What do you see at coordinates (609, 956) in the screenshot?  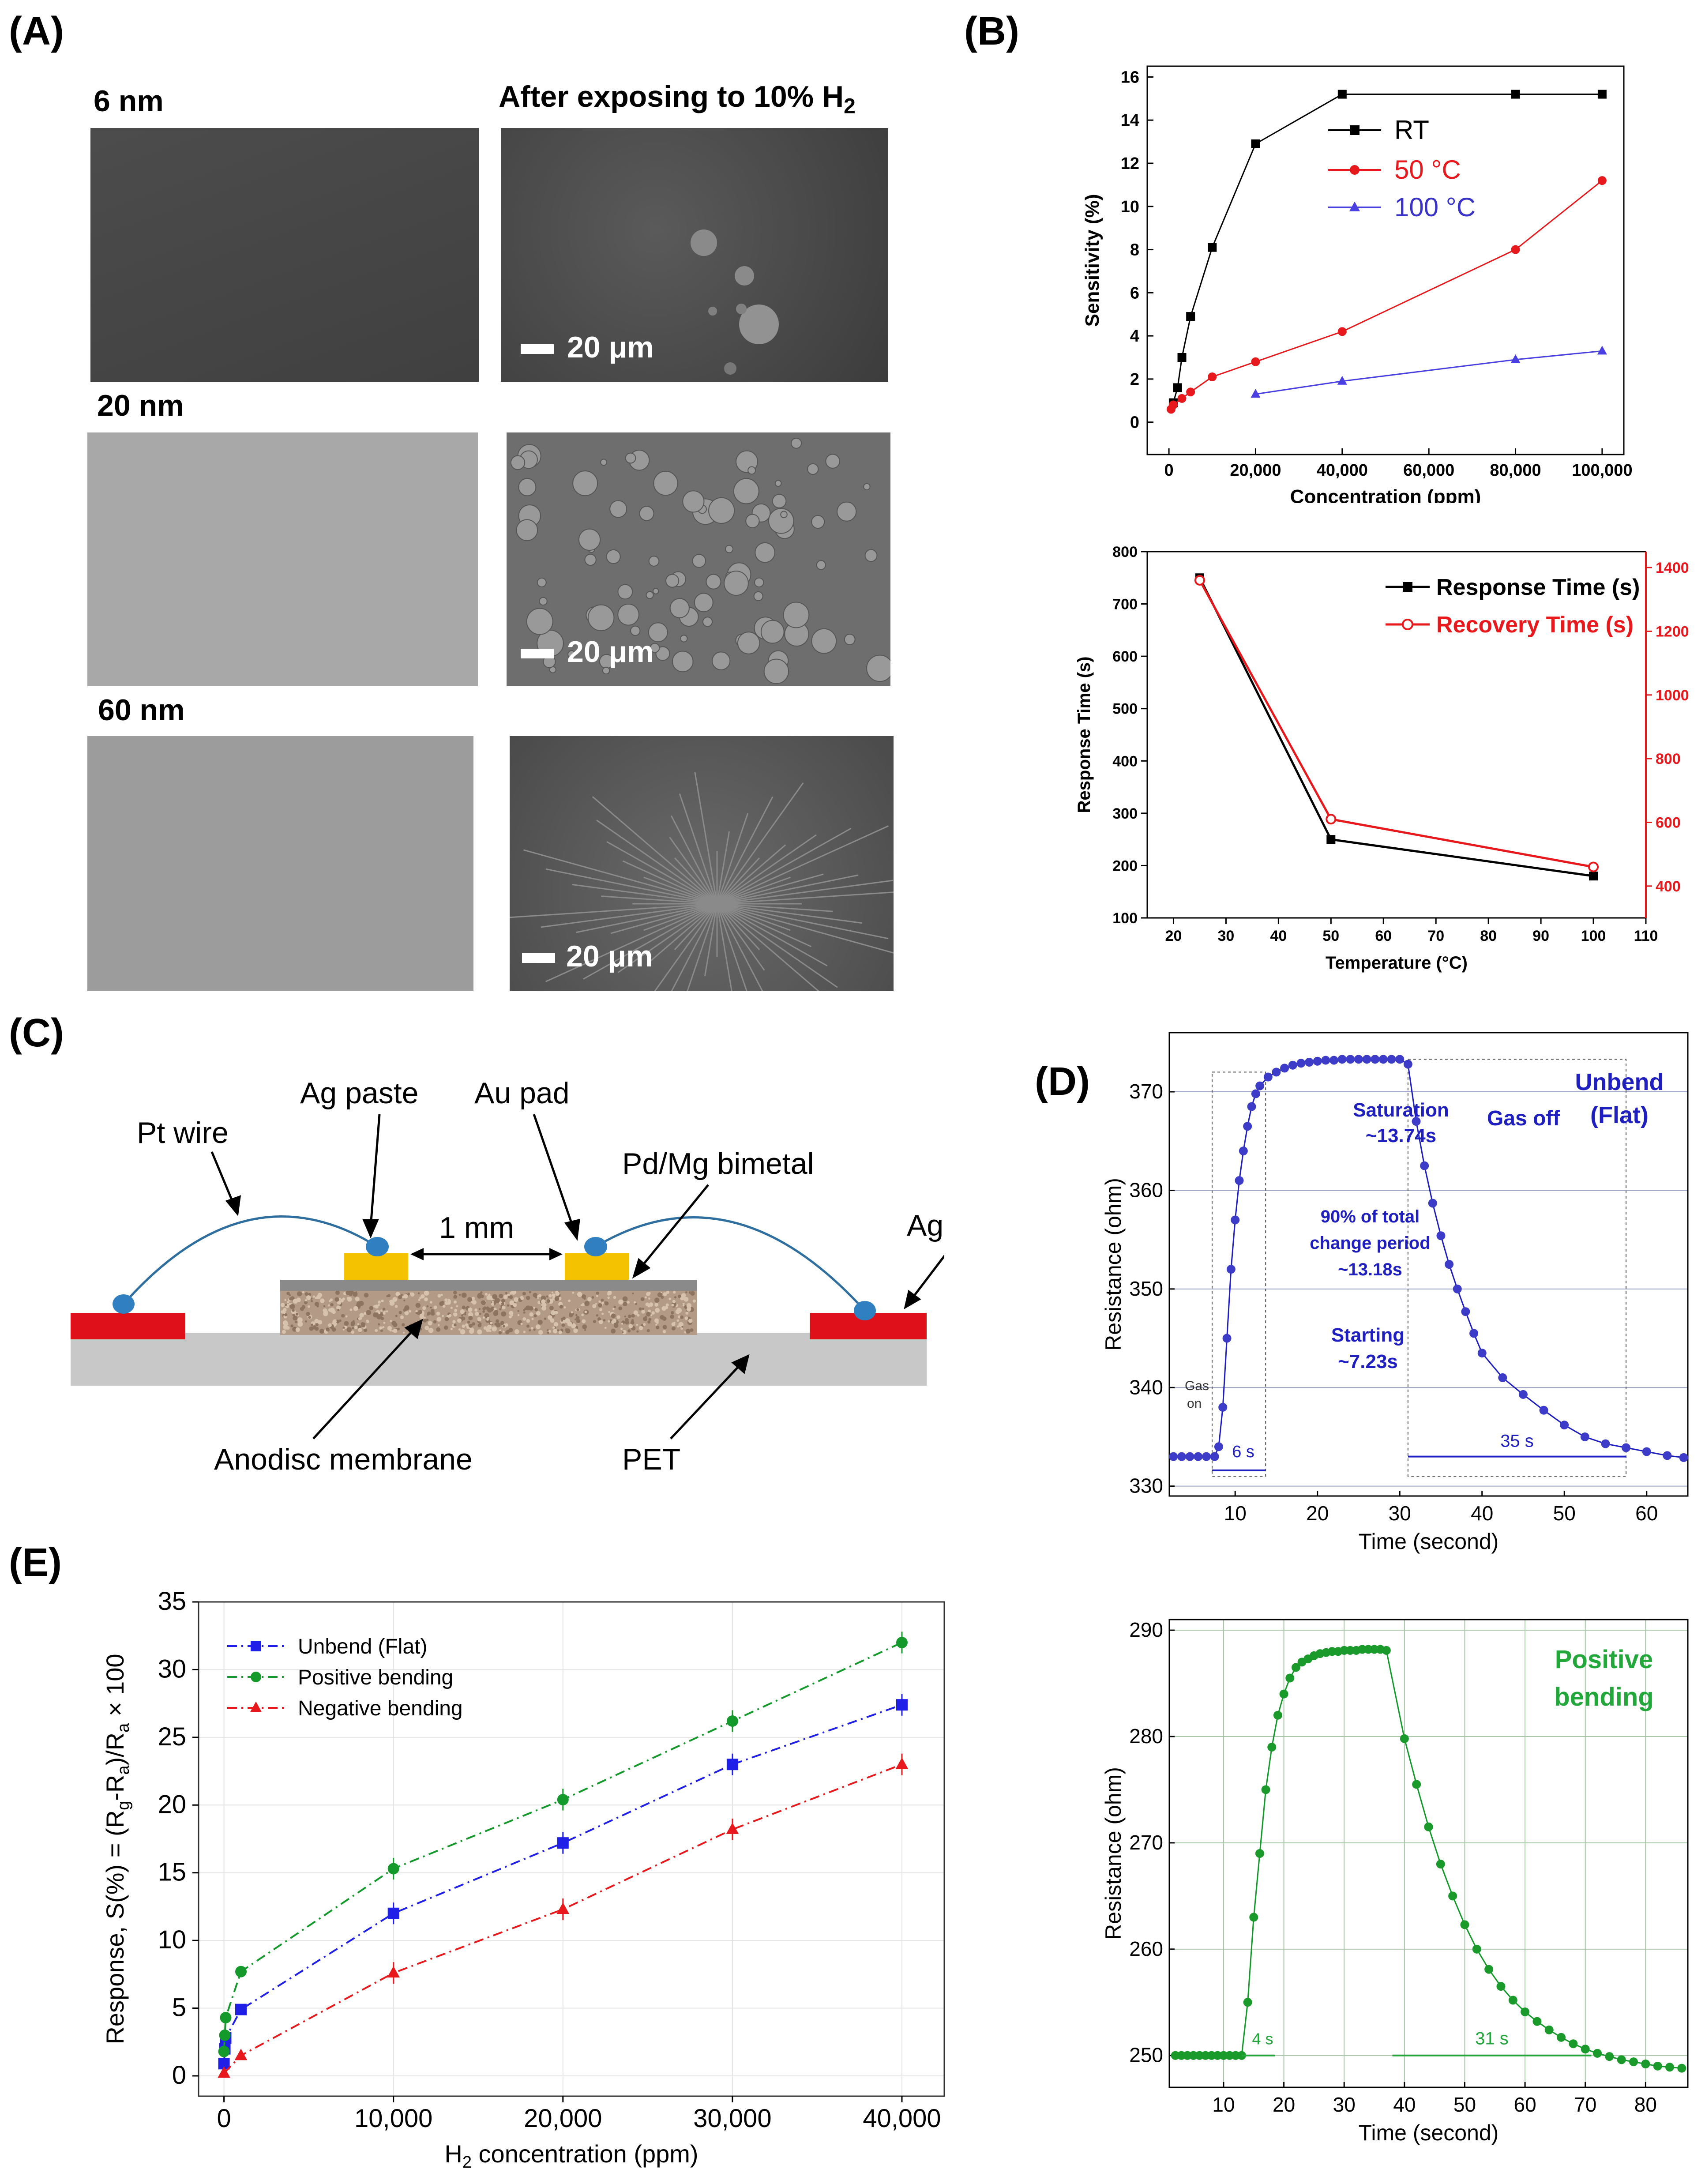 I see `scale-bar-label: 20 μm` at bounding box center [609, 956].